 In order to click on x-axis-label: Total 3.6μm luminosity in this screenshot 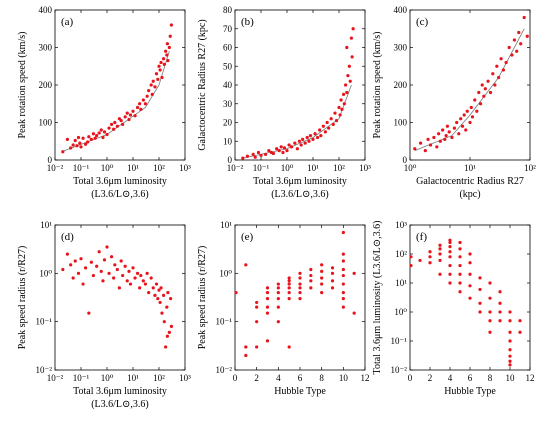, I will do `click(300, 181)`.